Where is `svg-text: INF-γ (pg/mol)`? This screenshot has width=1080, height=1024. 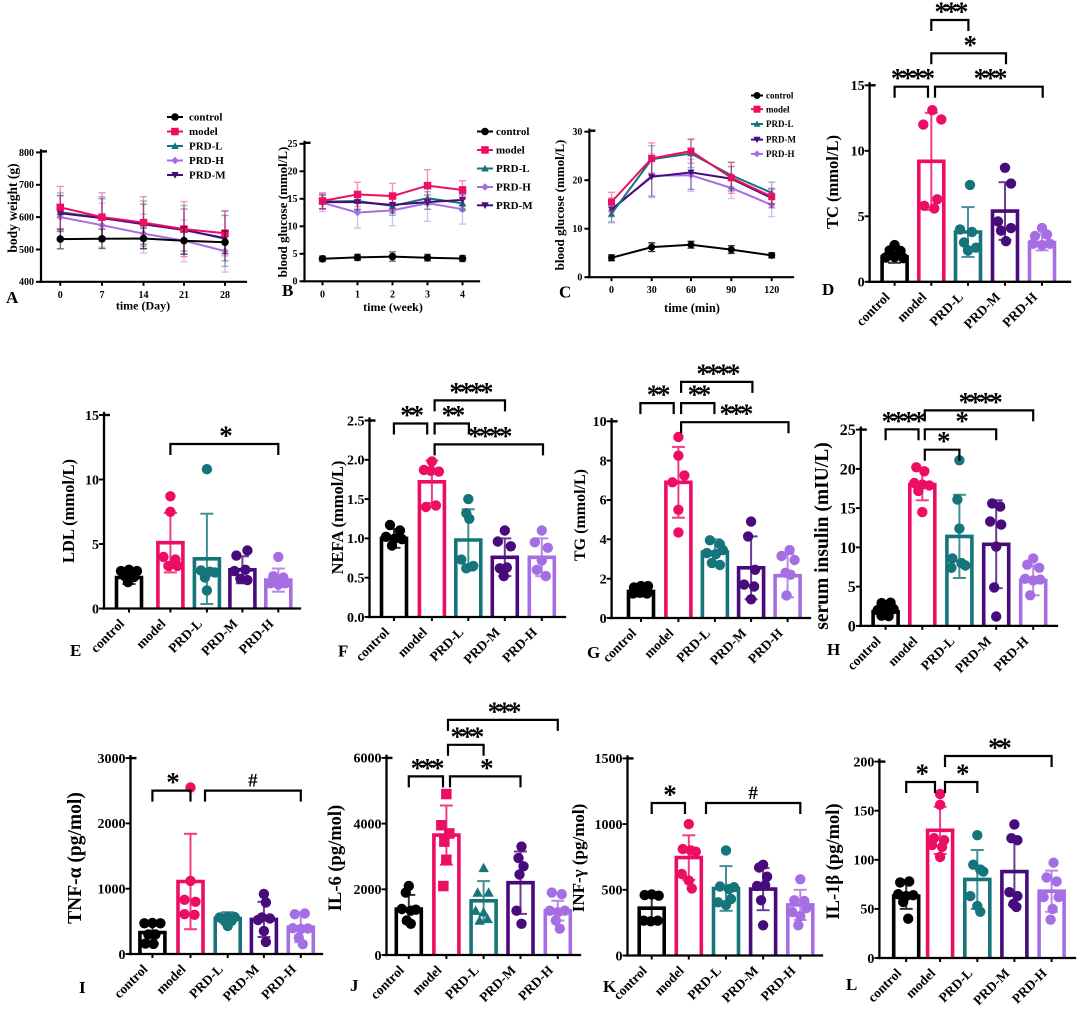
svg-text: INF-γ (pg/mol) is located at coordinates (578, 858).